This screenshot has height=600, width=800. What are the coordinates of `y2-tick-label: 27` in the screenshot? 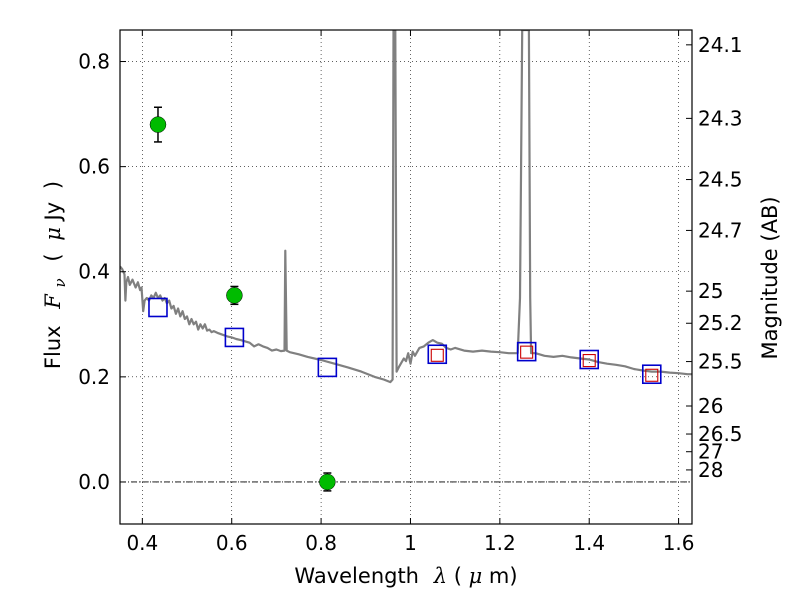 It's located at (710, 452).